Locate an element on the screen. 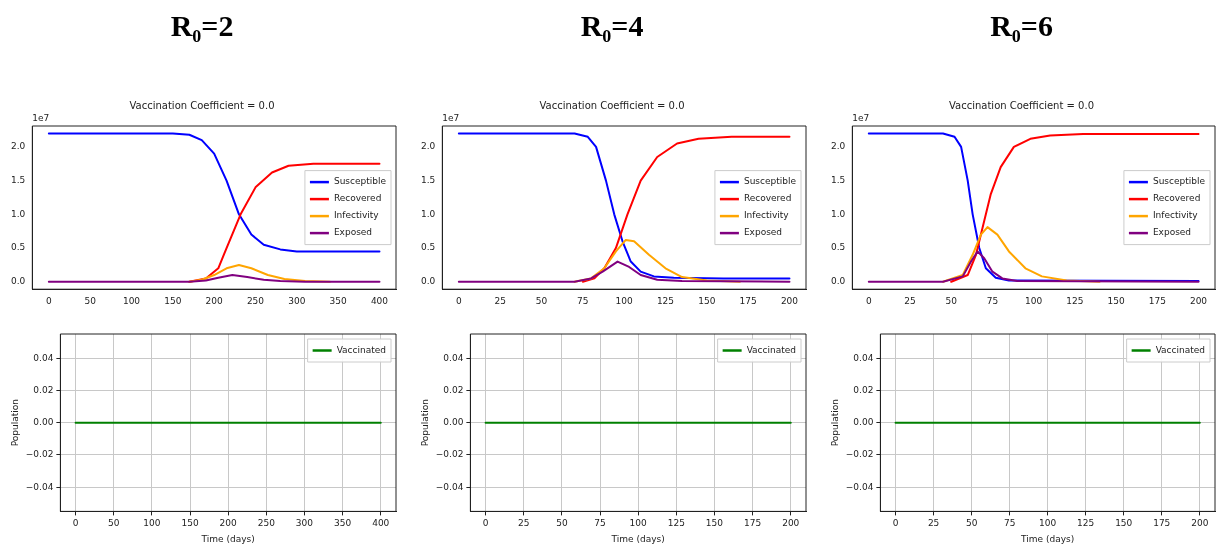 Image resolution: width=1229 pixels, height=549 pixels. chart-title: R₀=4 is located at coordinates (612, 25).